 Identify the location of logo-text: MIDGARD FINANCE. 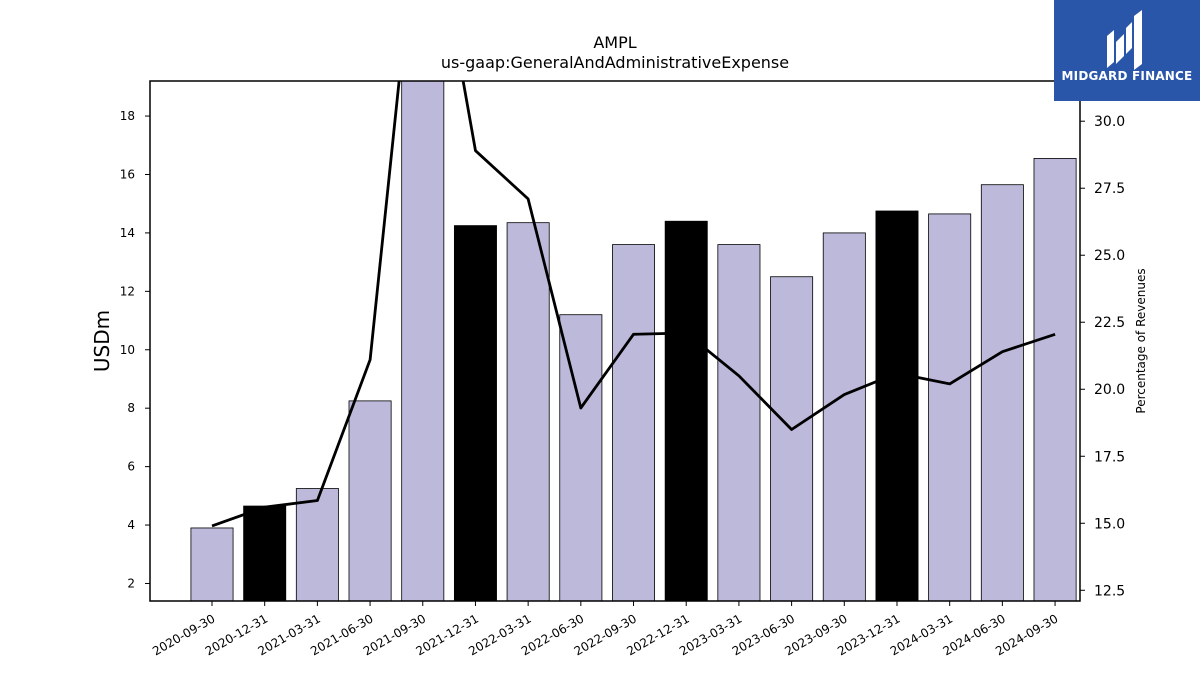
(1127, 76).